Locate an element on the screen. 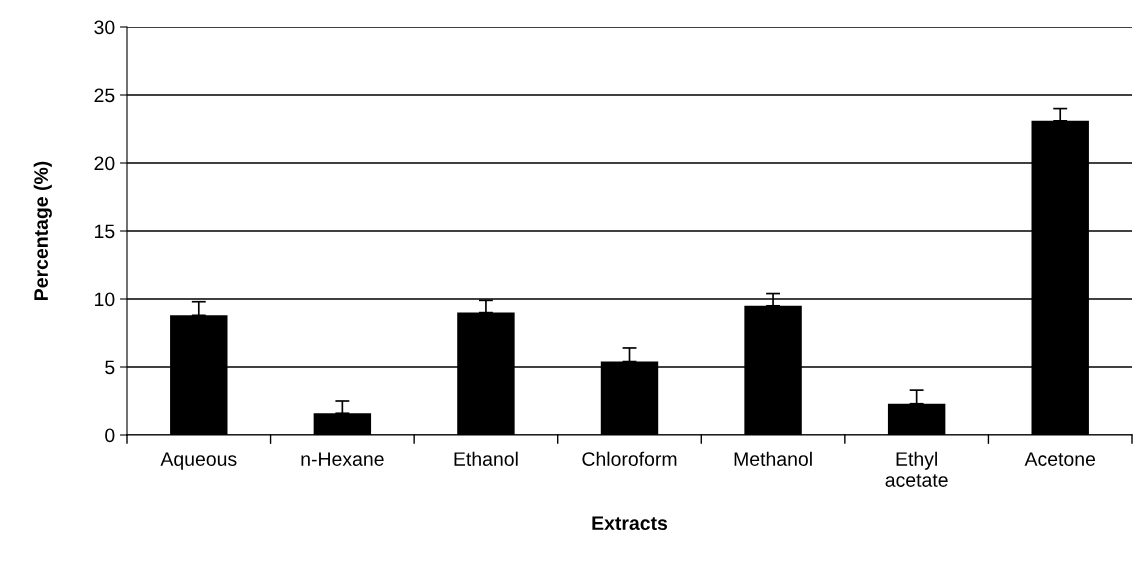 This screenshot has height=571, width=1140. y-tick-label: 5 is located at coordinates (110, 367).